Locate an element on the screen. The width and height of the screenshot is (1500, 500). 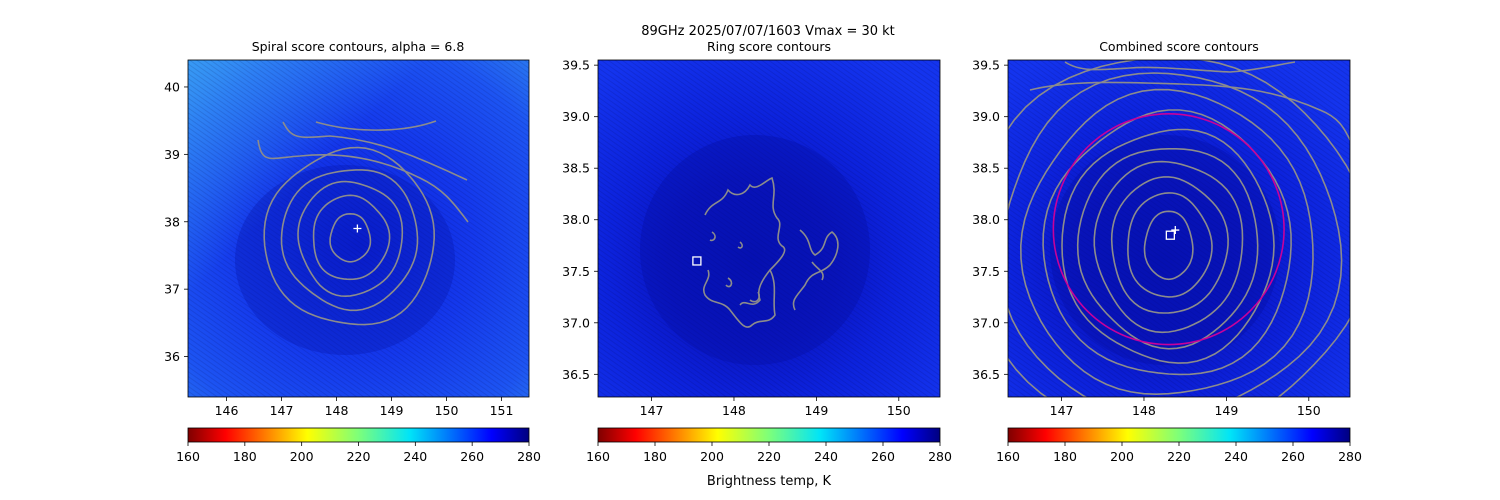
y-tick-label: 40 is located at coordinates (172, 86).